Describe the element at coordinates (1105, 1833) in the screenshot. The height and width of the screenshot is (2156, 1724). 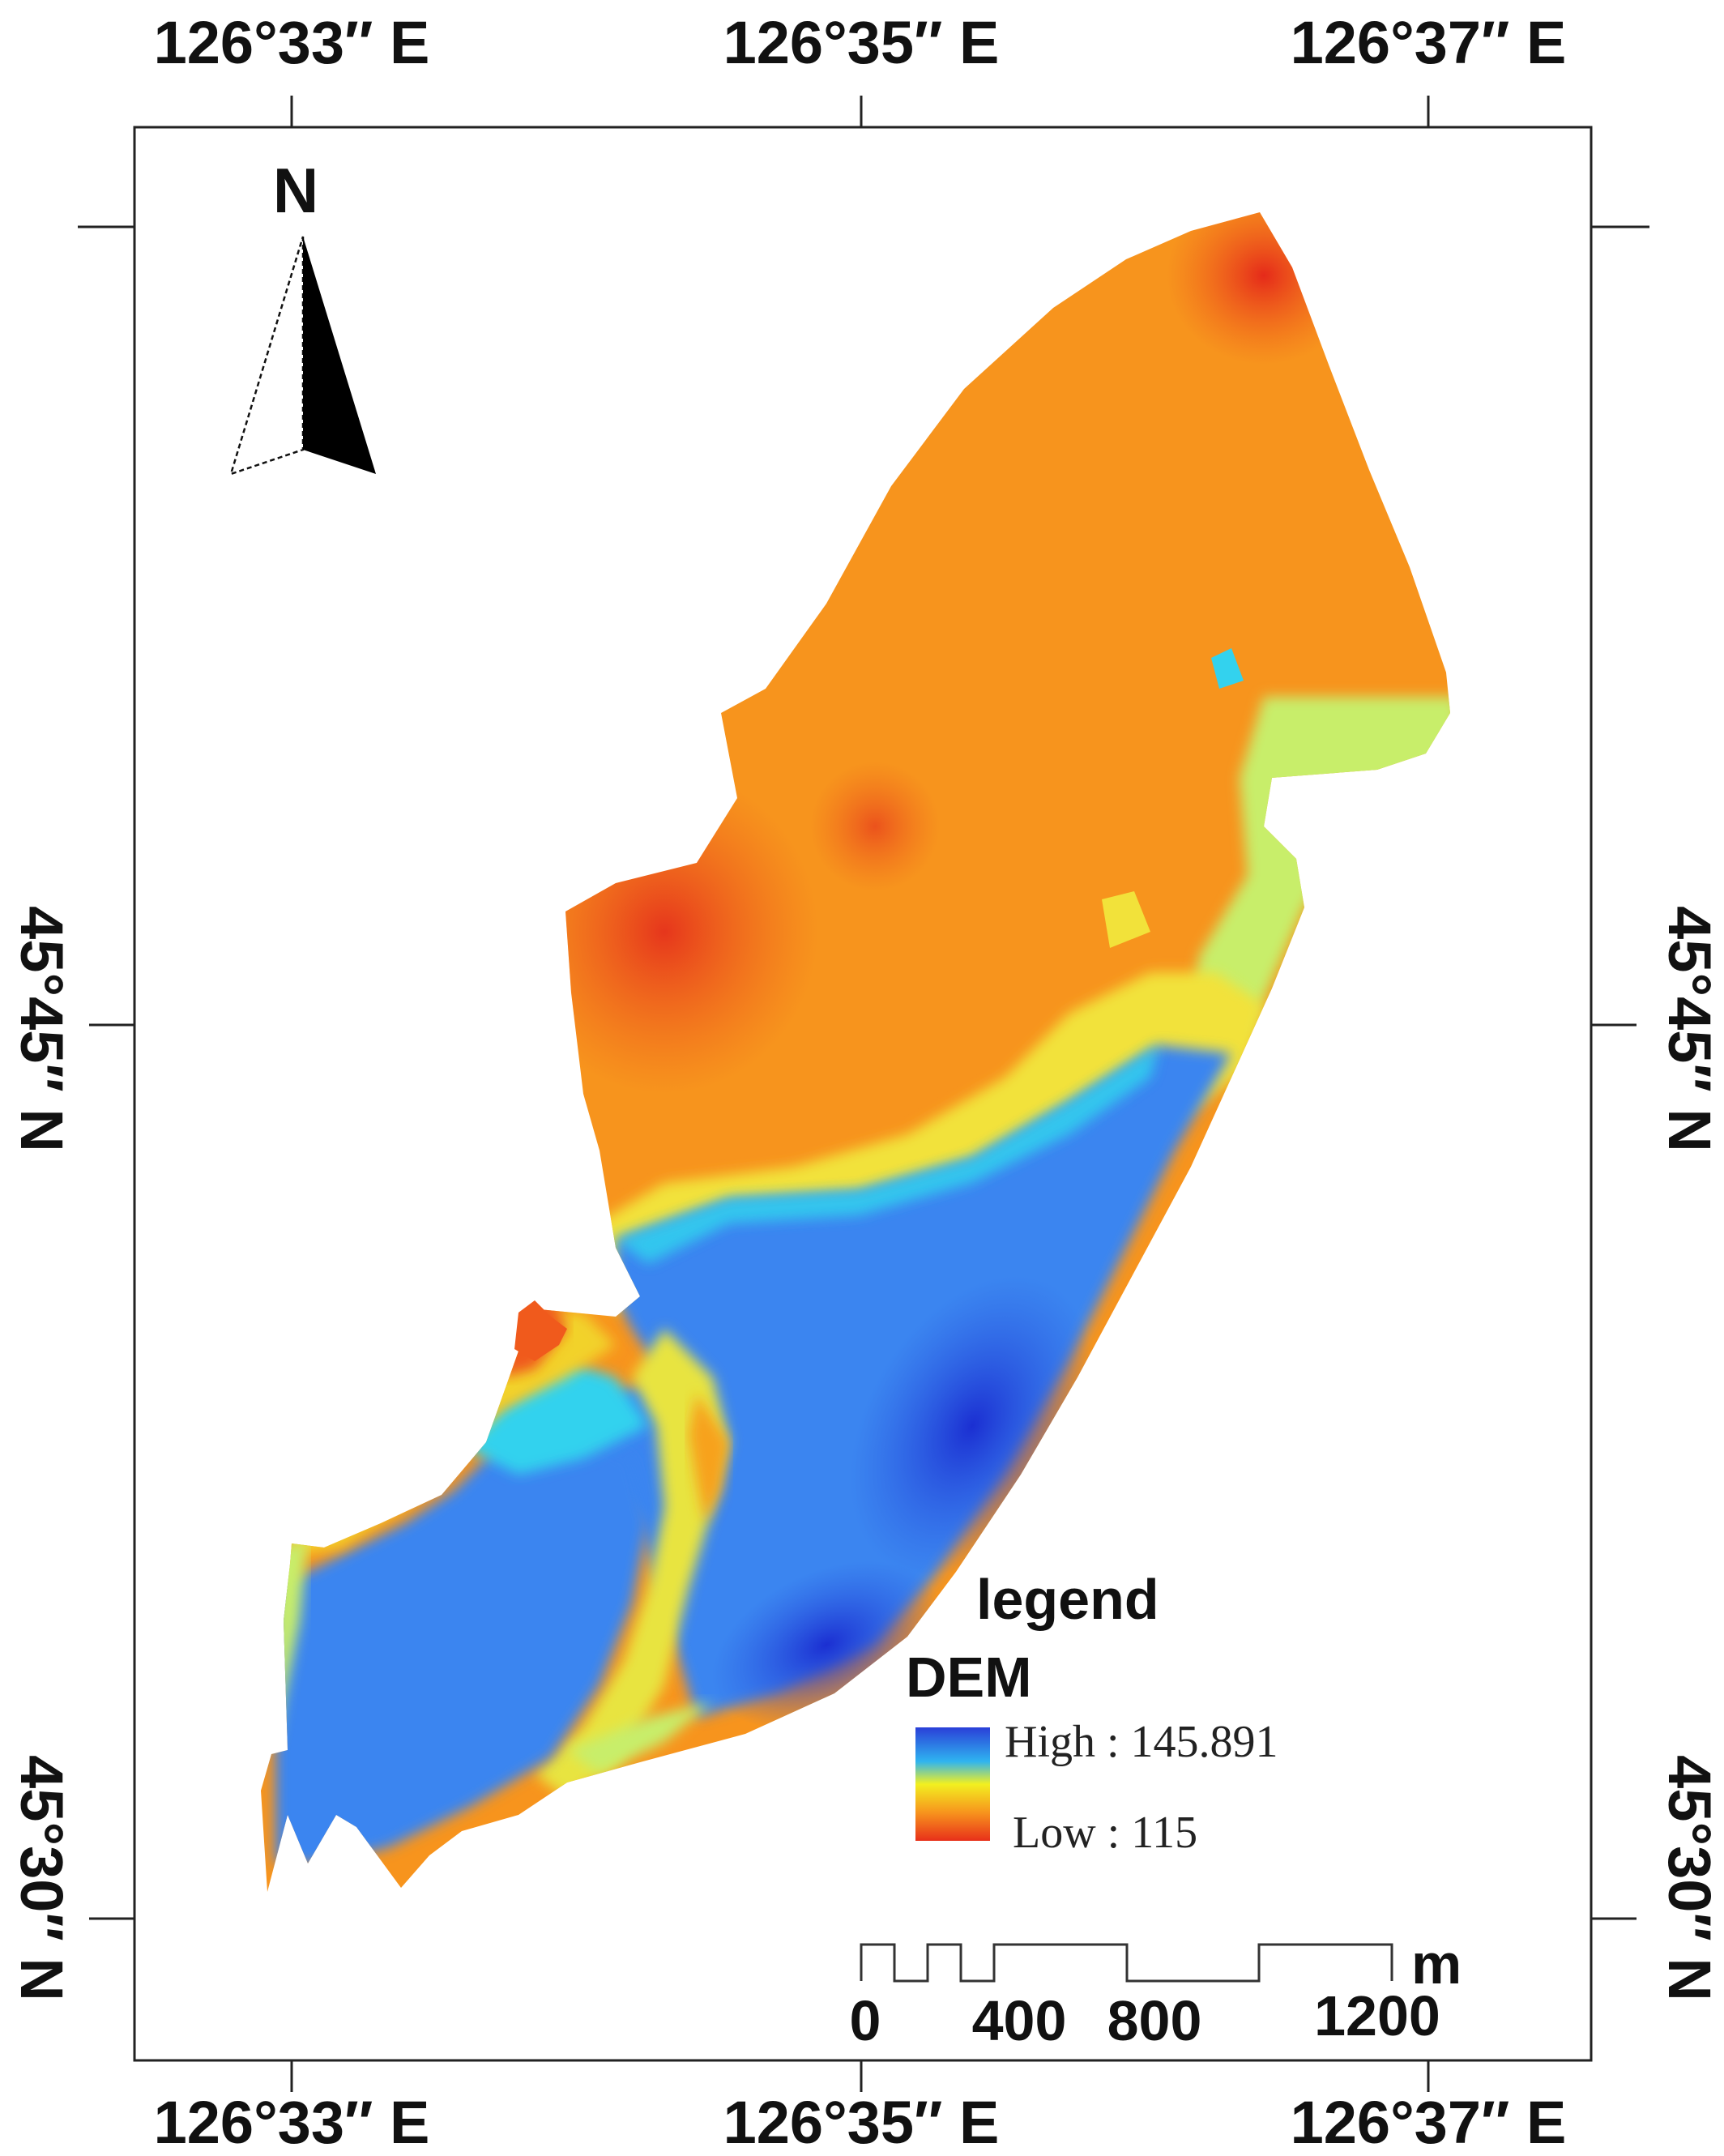
I see `legend-low-label: Low : 115` at that location.